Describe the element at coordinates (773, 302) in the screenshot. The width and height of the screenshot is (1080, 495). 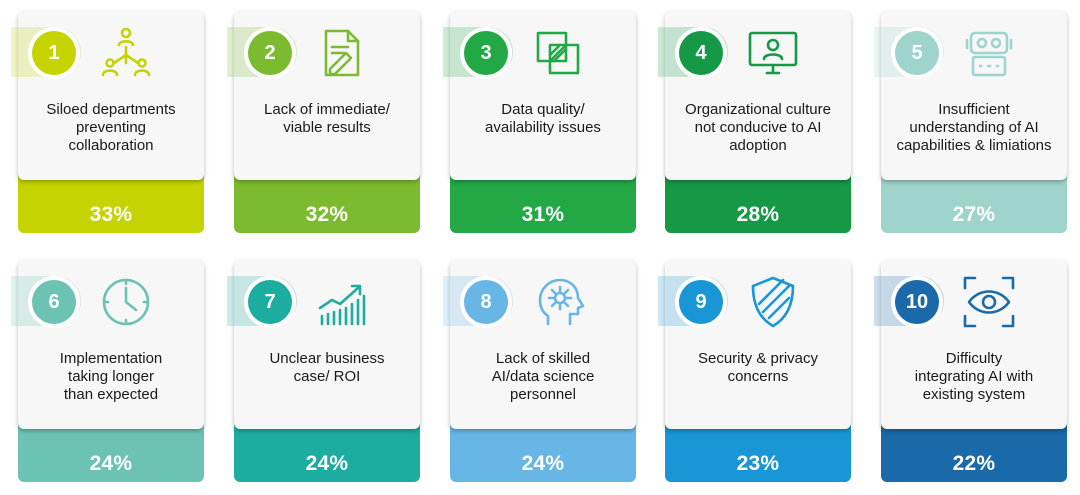
I see `shield-icon` at that location.